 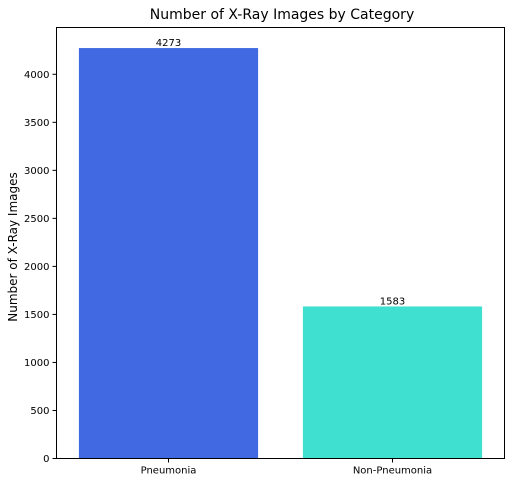 What do you see at coordinates (13, 247) in the screenshot?
I see `y-axis-label: Number of X-Ray Images` at bounding box center [13, 247].